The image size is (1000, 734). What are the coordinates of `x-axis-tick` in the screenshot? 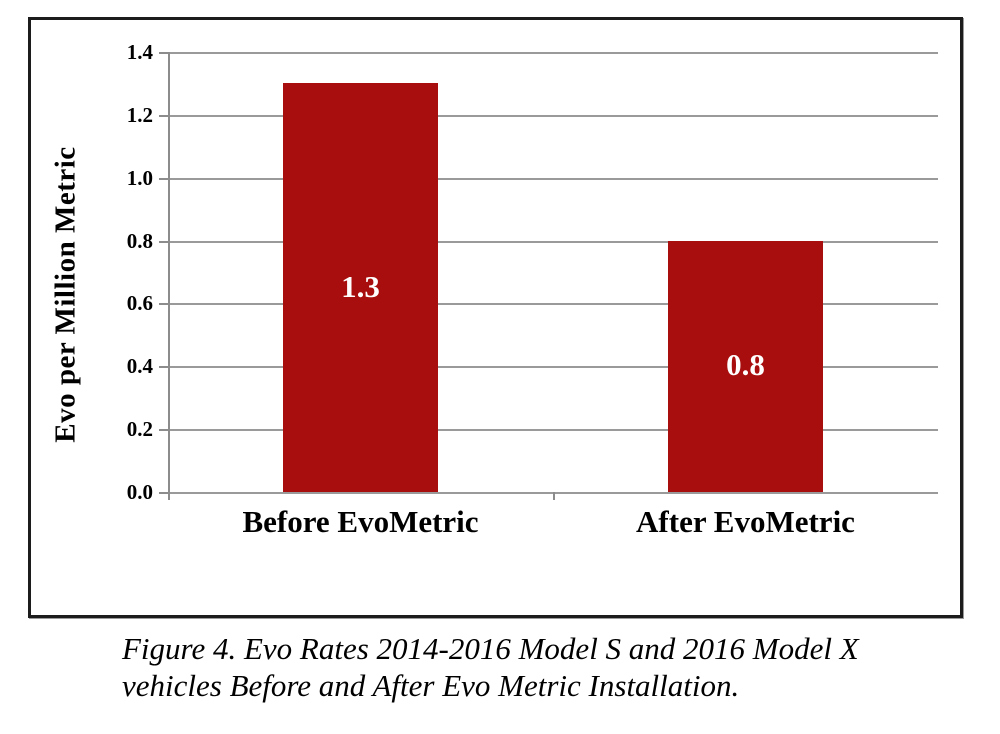 It's located at (554, 496).